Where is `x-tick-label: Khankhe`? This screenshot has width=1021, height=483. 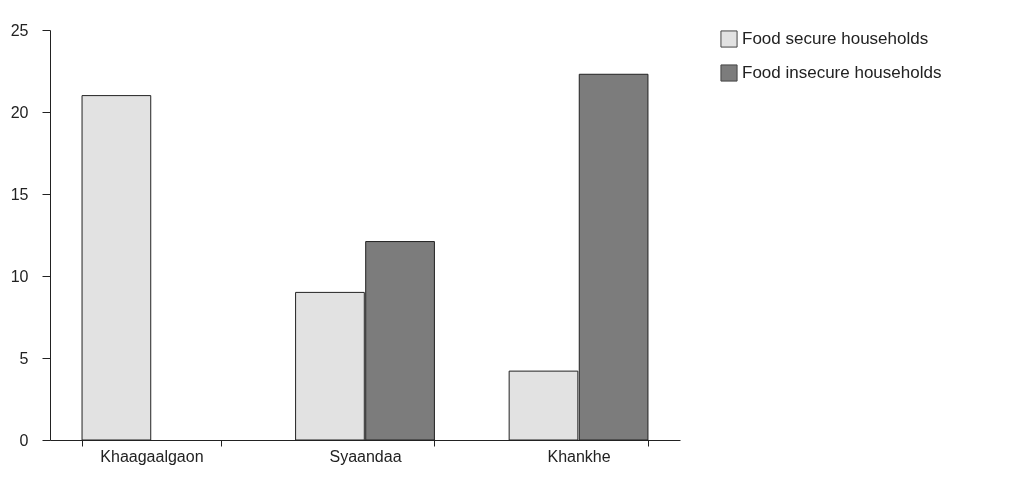 x-tick-label: Khankhe is located at coordinates (579, 456).